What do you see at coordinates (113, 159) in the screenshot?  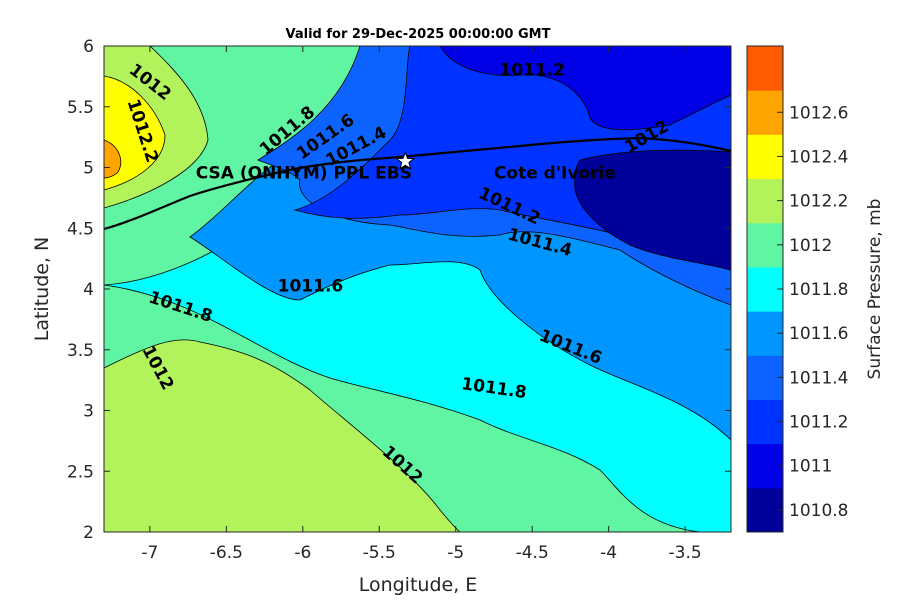 I see `band-1012.4-1012.6` at bounding box center [113, 159].